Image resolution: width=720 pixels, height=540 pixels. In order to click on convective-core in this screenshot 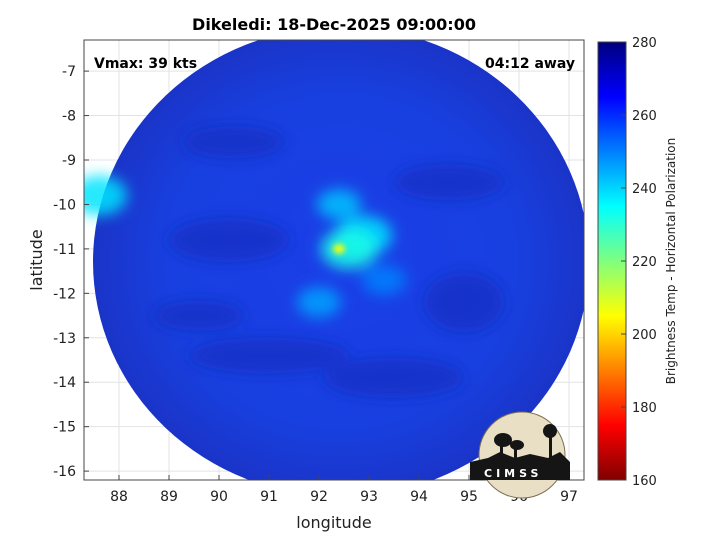, I will do `click(339, 248)`.